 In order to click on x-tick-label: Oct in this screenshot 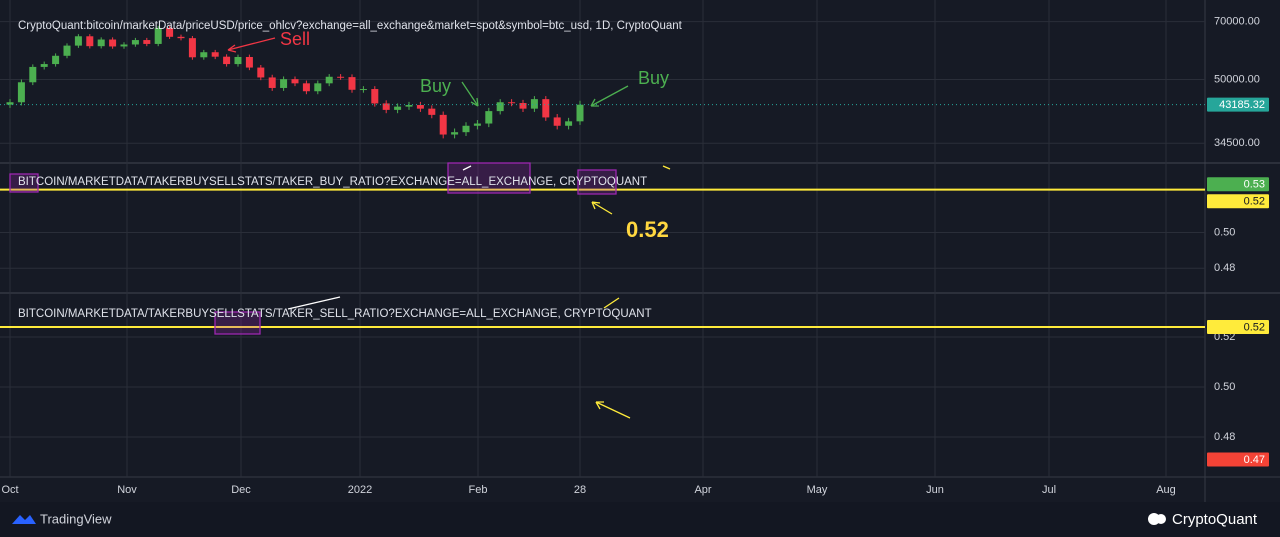, I will do `click(9, 490)`.